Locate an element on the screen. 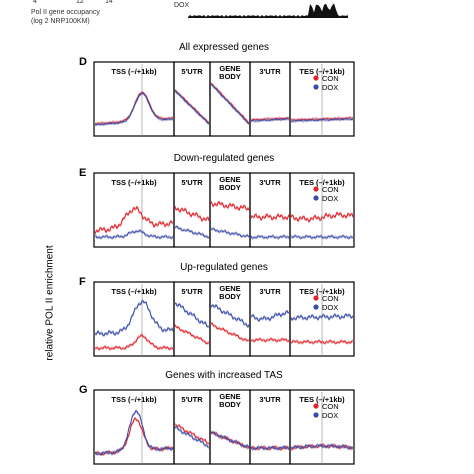 This screenshot has height=474, width=474. segment-label: TSS (–/+1kb) is located at coordinates (134, 182).